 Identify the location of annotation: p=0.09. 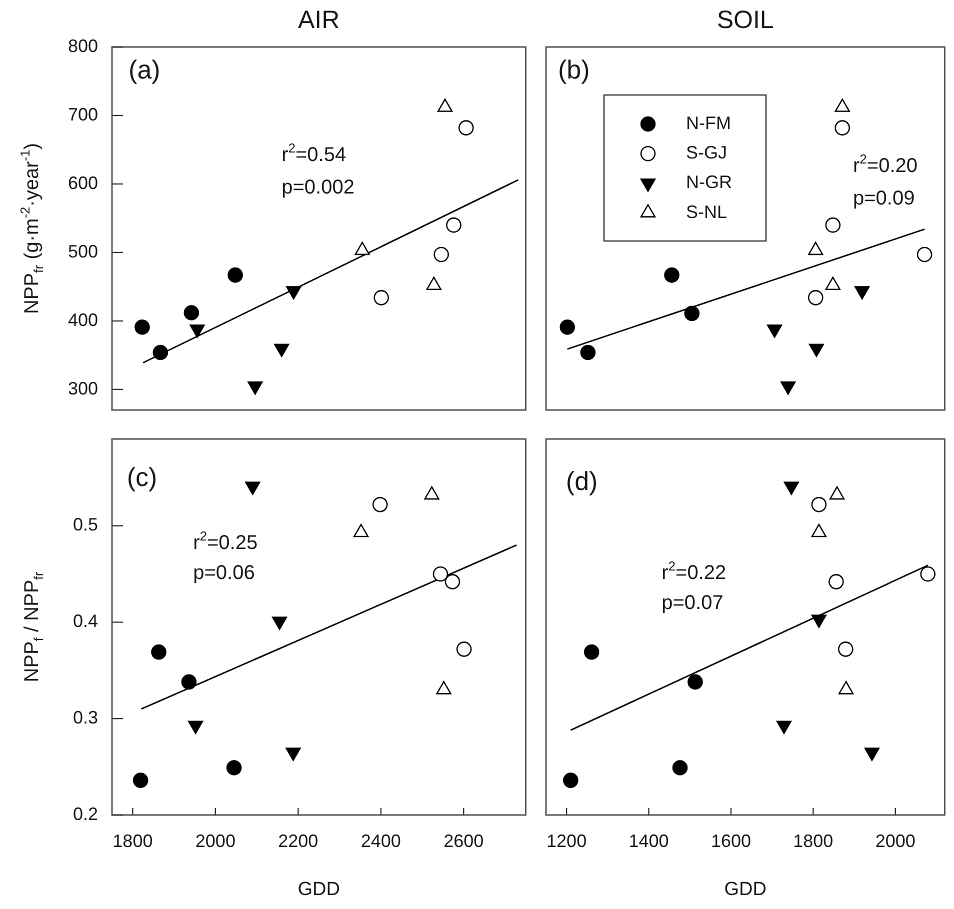
(884, 199).